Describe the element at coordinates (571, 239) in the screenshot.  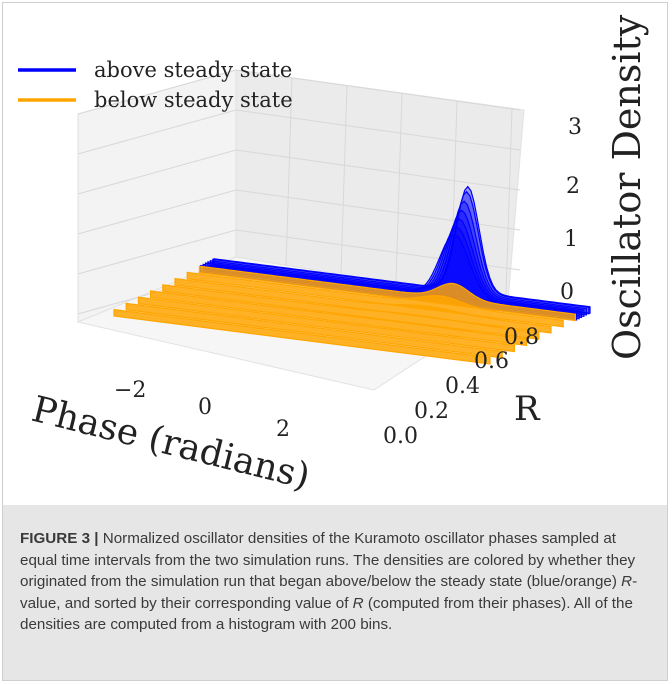
I see `z-tick-1: 1` at that location.